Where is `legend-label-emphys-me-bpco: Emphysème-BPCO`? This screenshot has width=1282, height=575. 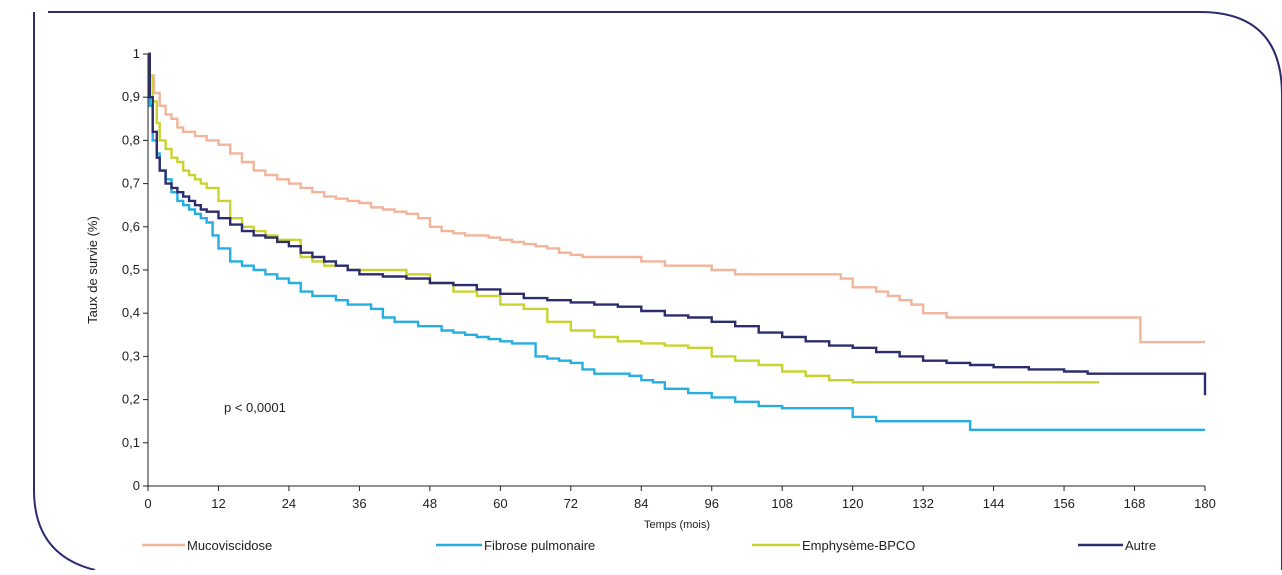
legend-label-emphys-me-bpco: Emphysème-BPCO is located at coordinates (858, 545).